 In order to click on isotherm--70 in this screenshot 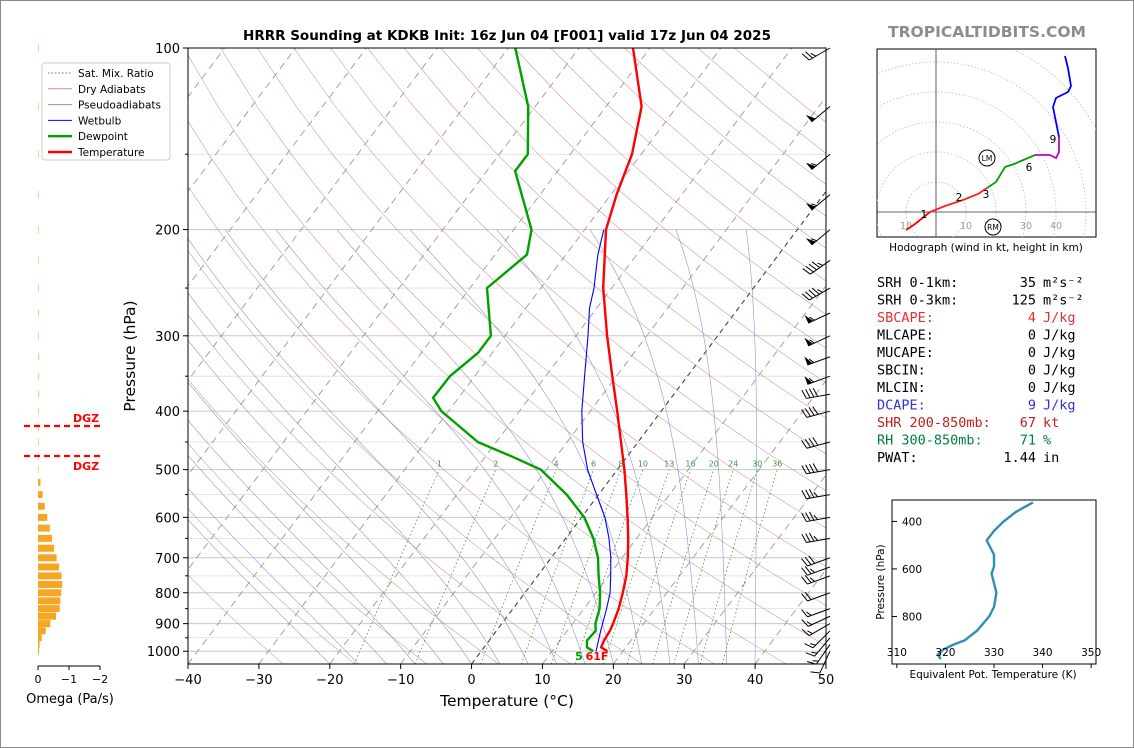, I will do `click(313, 215)`.